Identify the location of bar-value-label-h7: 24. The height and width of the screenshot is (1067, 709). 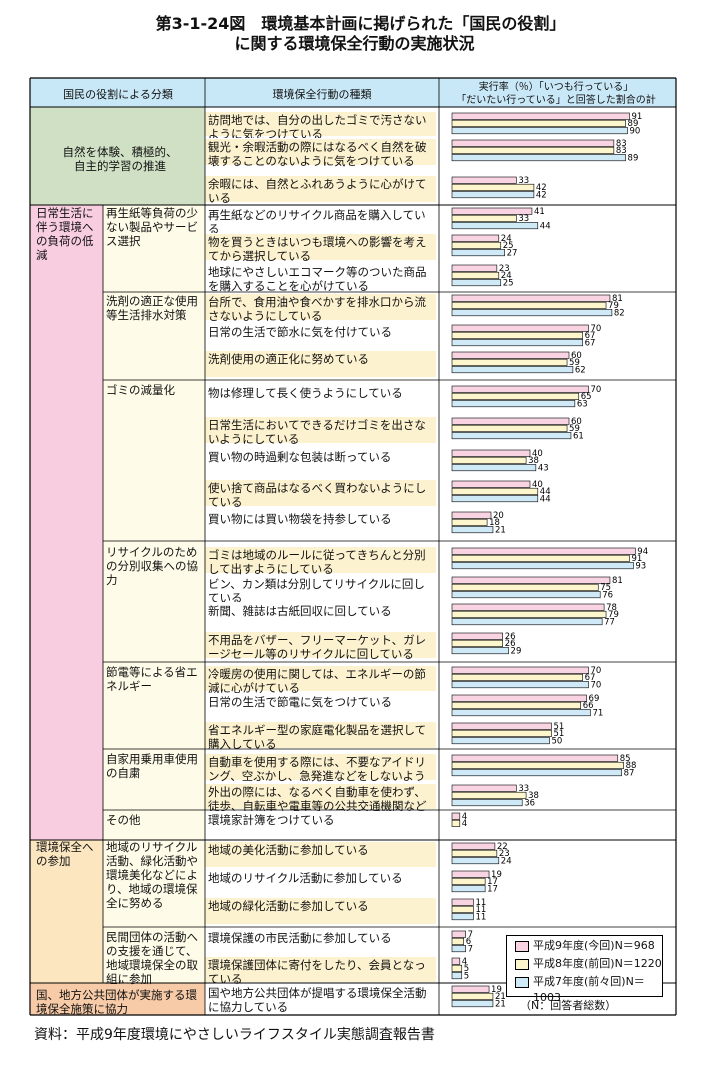
(506, 861).